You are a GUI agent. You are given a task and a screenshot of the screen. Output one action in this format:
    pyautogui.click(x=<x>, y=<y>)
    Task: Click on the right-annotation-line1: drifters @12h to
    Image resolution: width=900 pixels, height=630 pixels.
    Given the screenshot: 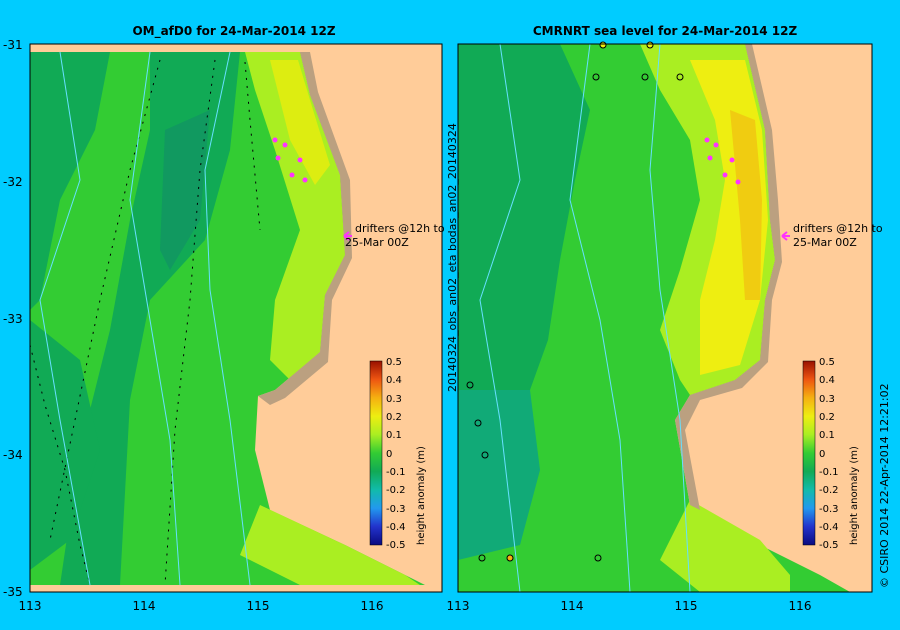 What is the action you would take?
    pyautogui.click(x=838, y=228)
    